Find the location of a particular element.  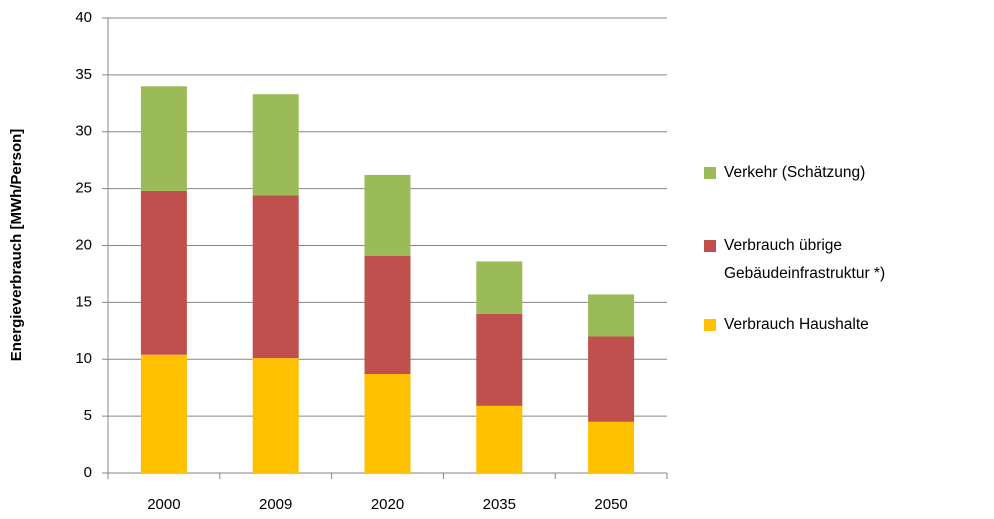

y-tick-label: 15 is located at coordinates (83, 301).